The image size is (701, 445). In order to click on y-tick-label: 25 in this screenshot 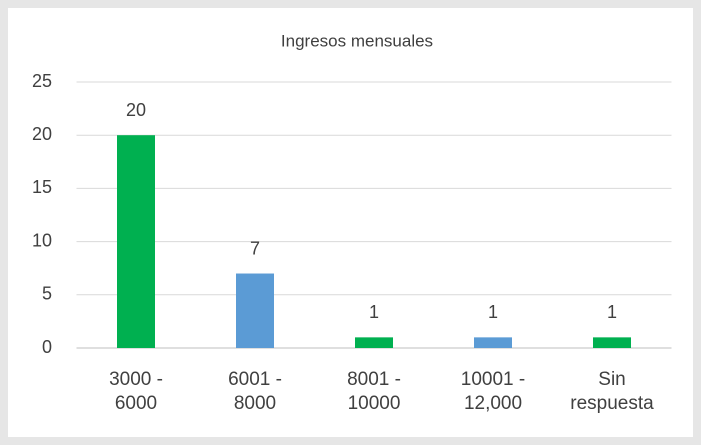, I will do `click(42, 81)`.